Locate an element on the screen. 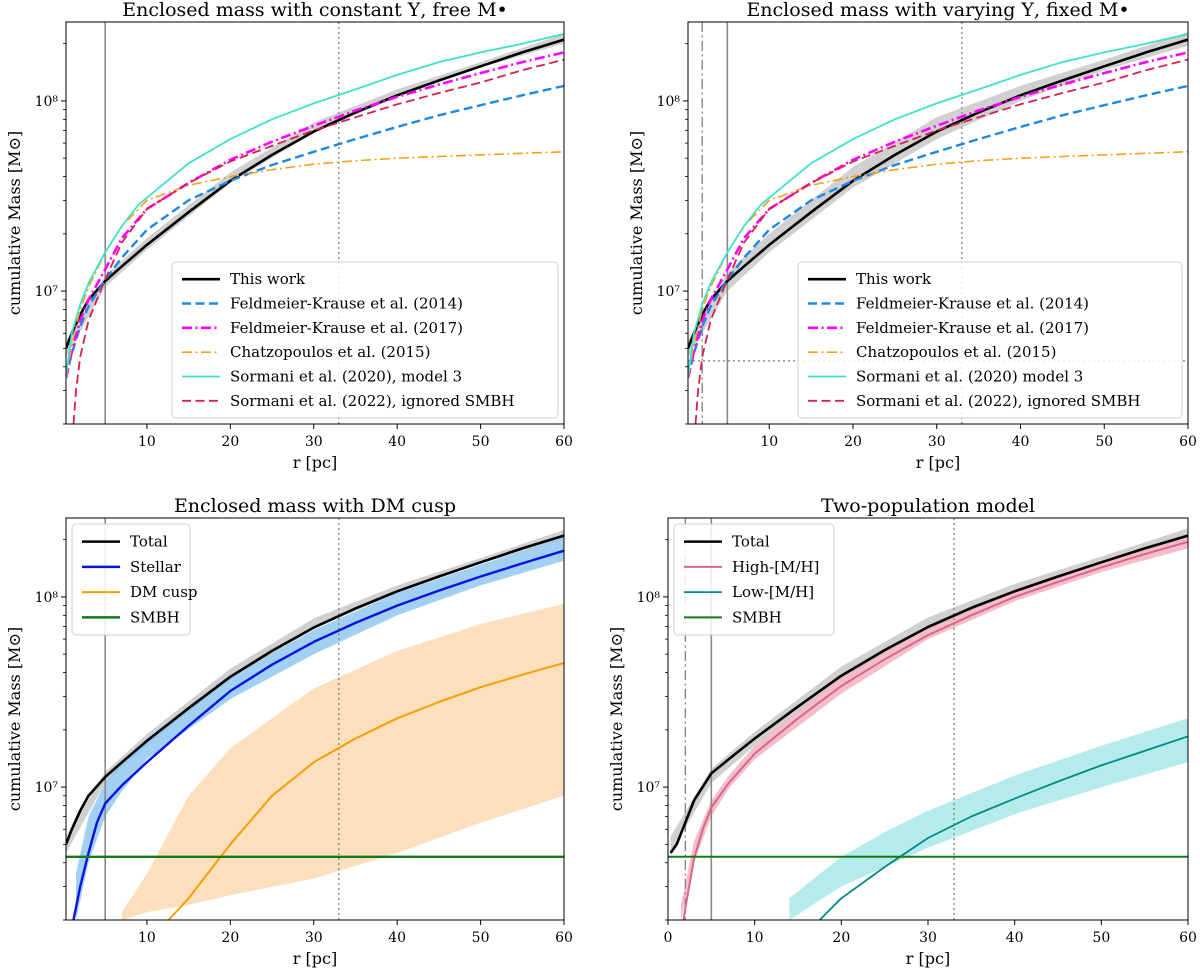  band-low-m-h-spread is located at coordinates (988, 819).